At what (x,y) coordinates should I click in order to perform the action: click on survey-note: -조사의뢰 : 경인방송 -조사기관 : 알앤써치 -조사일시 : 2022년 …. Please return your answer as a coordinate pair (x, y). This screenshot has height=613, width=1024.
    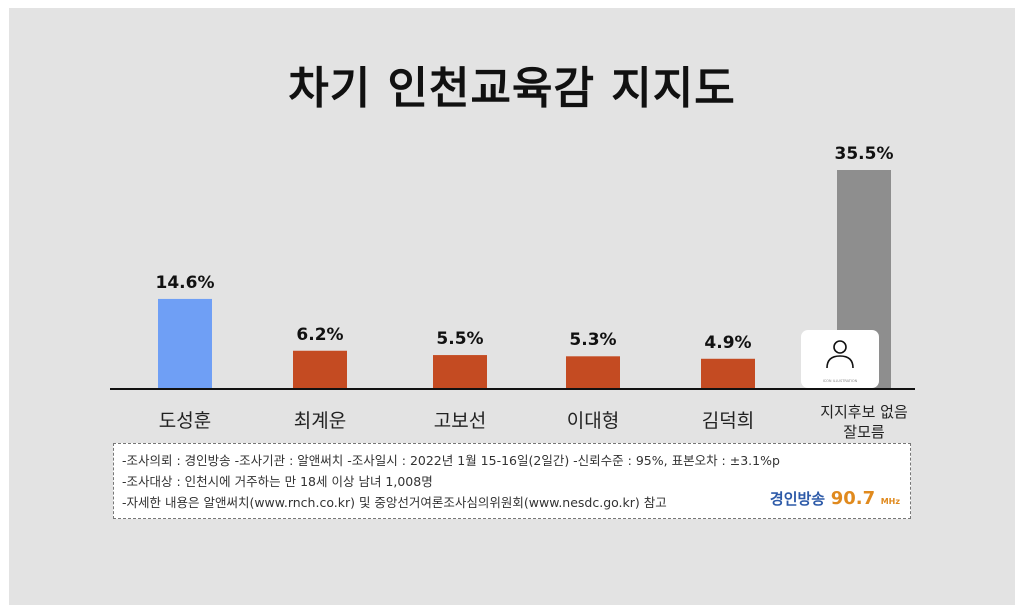
    Looking at the image, I should click on (451, 460).